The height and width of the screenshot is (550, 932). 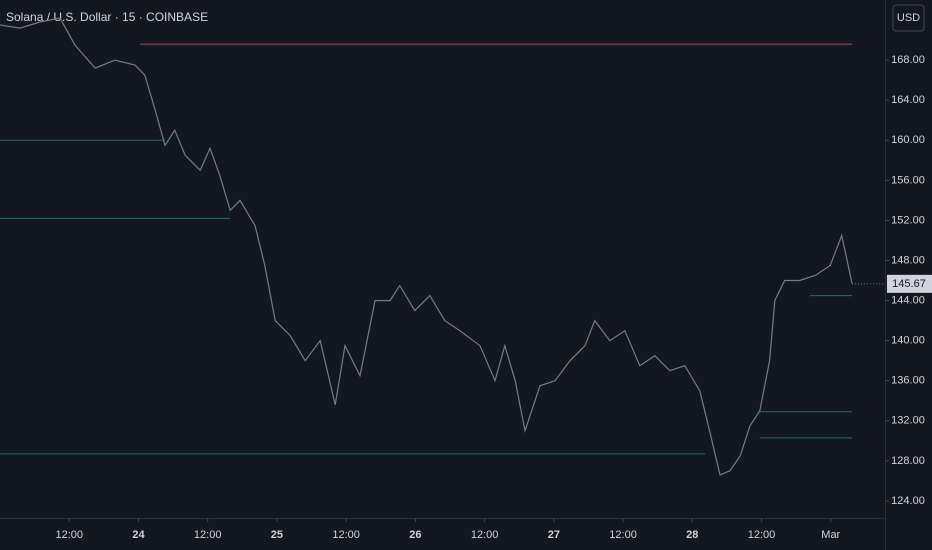 I want to click on y-tick-label: 152.00, so click(x=908, y=220).